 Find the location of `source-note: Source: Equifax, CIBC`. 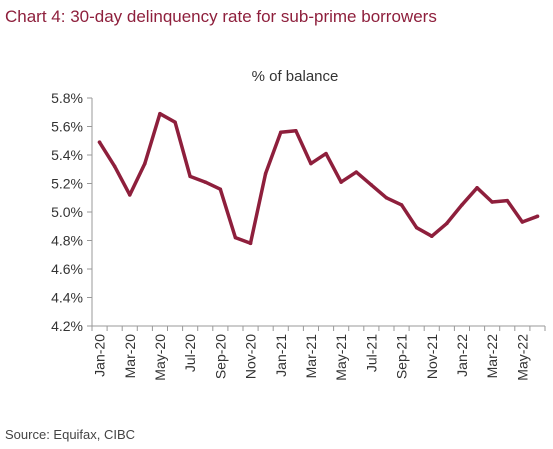

source-note: Source: Equifax, CIBC is located at coordinates (70, 434).